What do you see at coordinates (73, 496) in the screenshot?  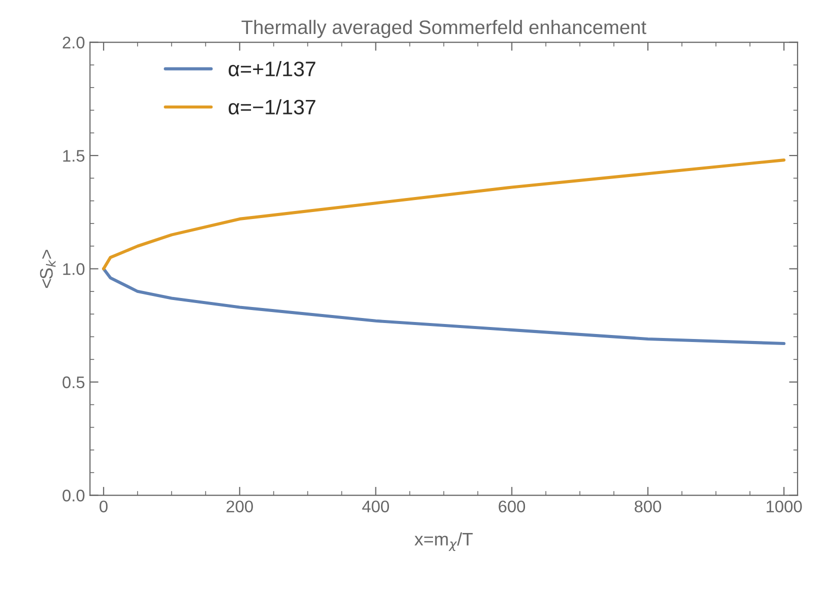 I see `y-tick-label: 0.0` at bounding box center [73, 496].